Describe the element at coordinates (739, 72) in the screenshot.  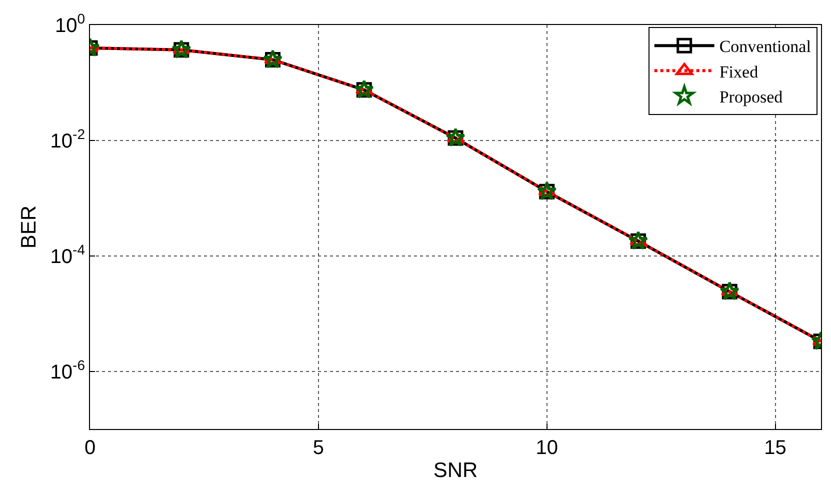
I see `legend-label: Fixed` at that location.